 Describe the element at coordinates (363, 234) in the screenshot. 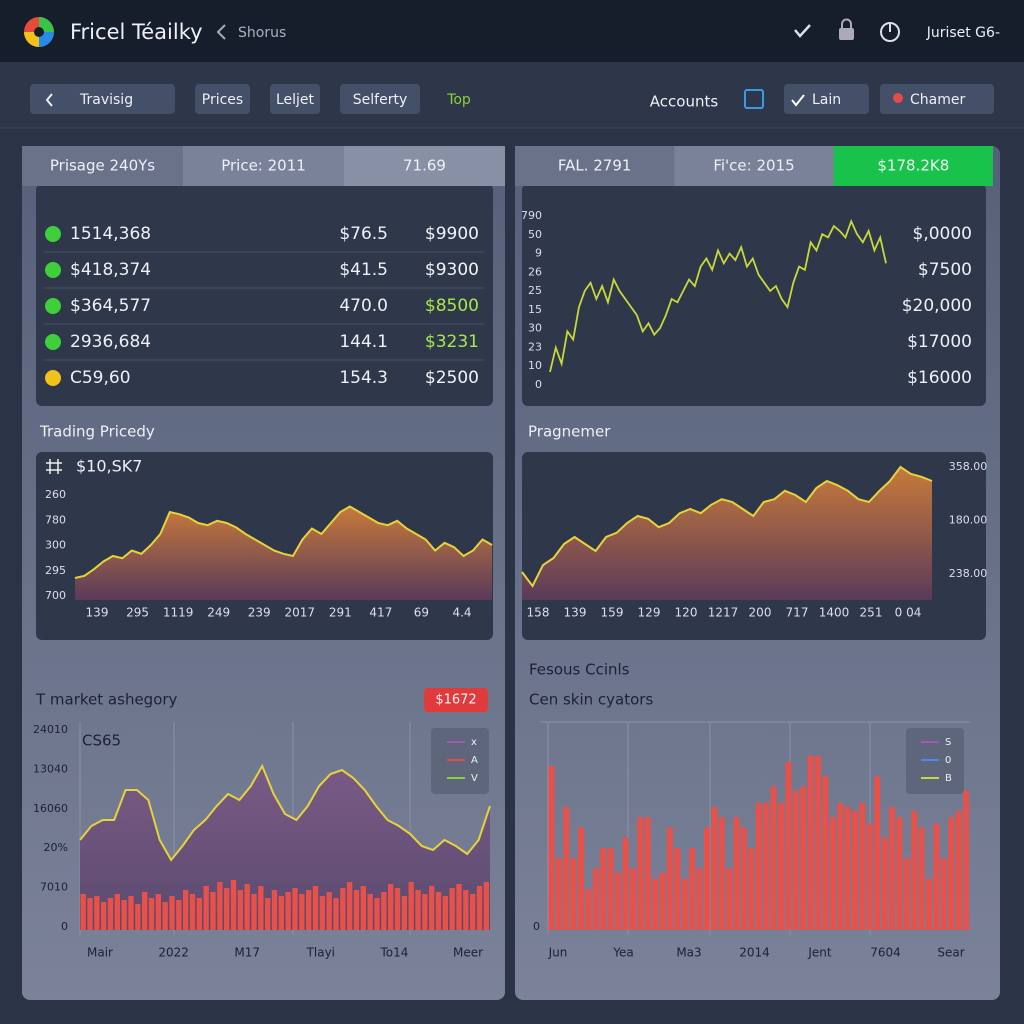

I see `table-cell: $76.5` at that location.